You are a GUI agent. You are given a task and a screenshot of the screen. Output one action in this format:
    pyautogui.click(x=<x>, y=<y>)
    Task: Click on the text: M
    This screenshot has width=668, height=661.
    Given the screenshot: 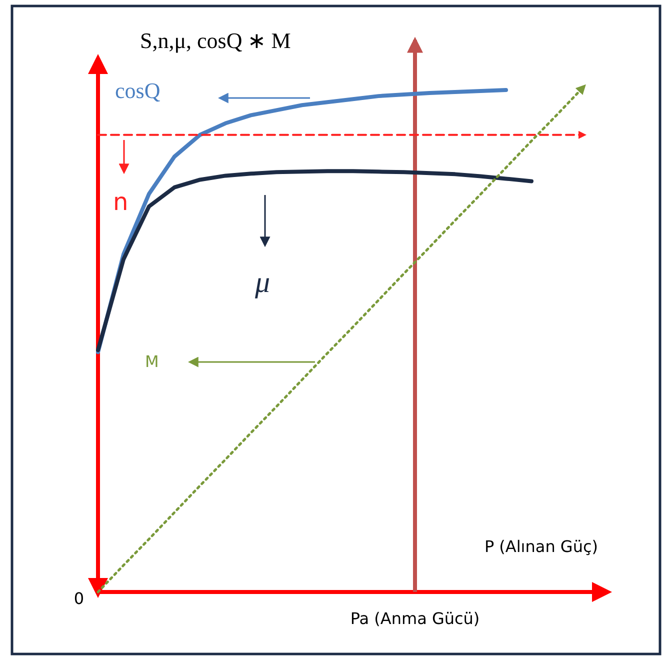 What is the action you would take?
    pyautogui.click(x=152, y=361)
    